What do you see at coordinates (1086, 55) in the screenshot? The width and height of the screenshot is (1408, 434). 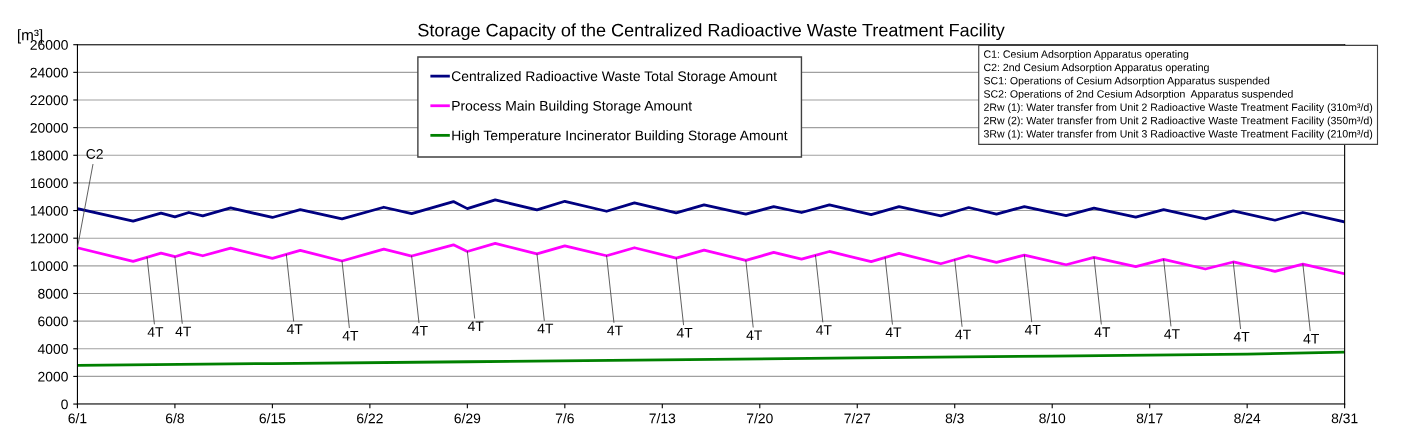 I see `annotation: C1: Cesium Adsorption Apparatus operating` at bounding box center [1086, 55].